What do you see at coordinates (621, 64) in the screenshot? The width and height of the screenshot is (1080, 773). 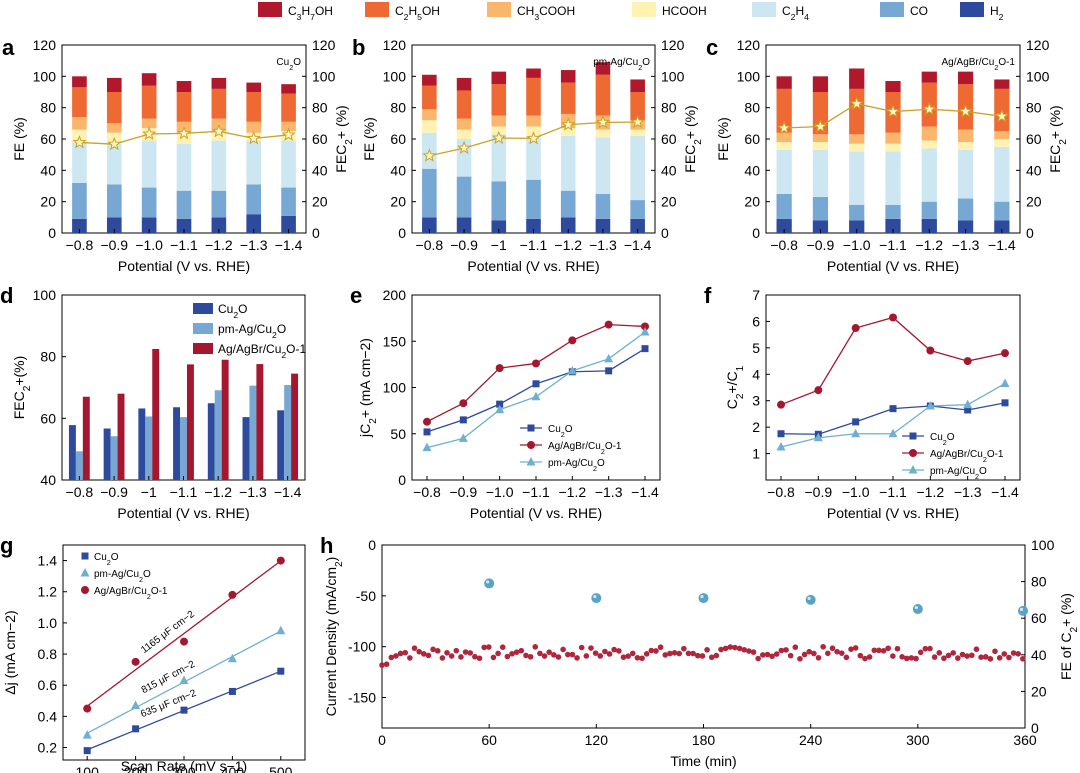 I see `panel-annotation: pm-Ag/Cu2O` at bounding box center [621, 64].